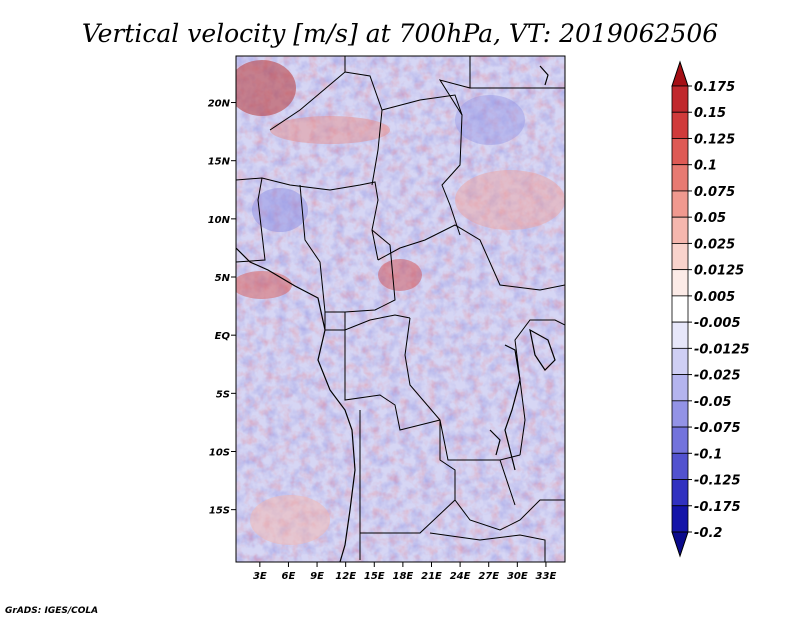 The width and height of the screenshot is (800, 618). What do you see at coordinates (546, 576) in the screenshot?
I see `lon-tick-label: 33E` at bounding box center [546, 576].